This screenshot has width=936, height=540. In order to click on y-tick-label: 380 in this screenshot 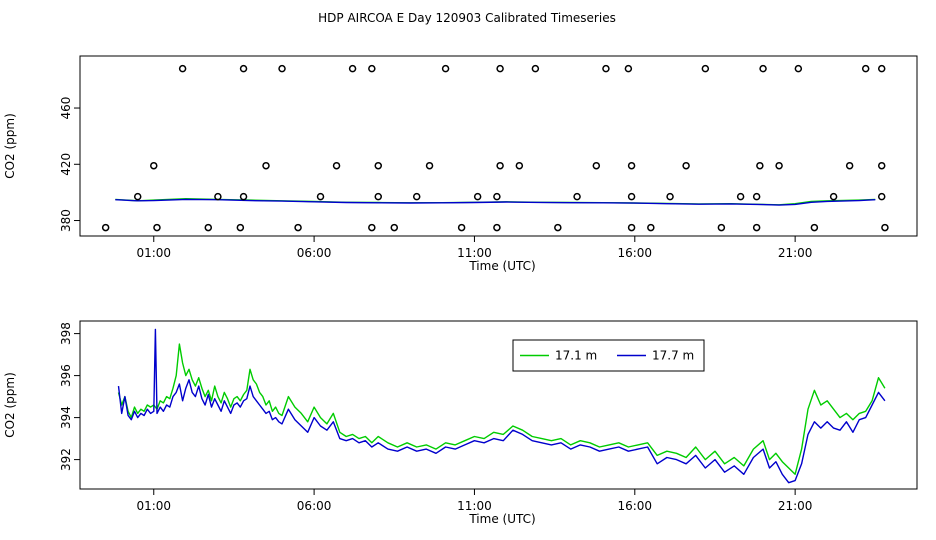, I will do `click(66, 220)`.